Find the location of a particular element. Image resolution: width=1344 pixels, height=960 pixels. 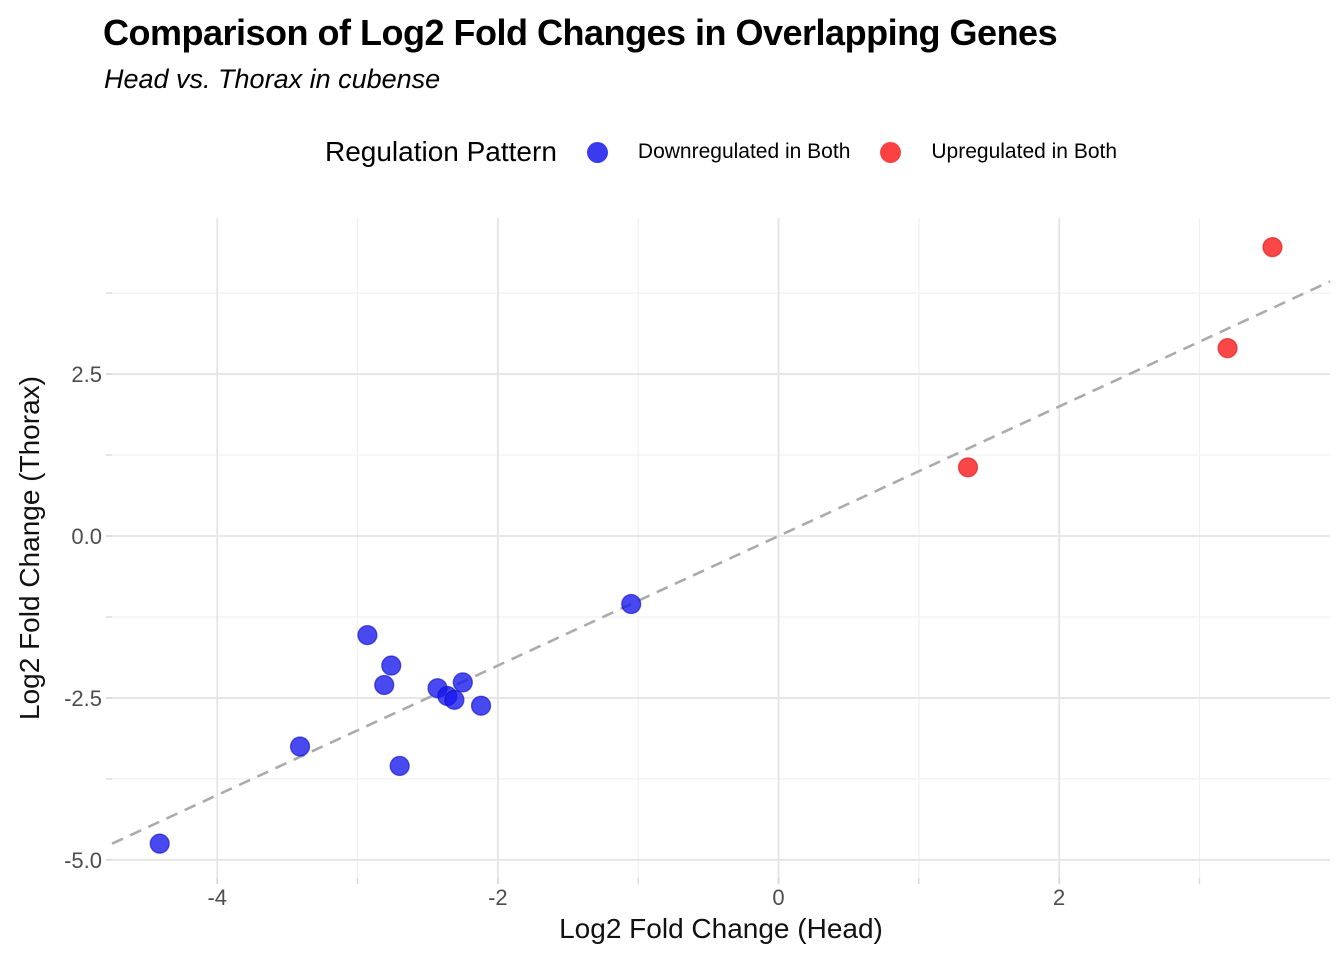

y-tick-label: 0.0 is located at coordinates (86, 536).